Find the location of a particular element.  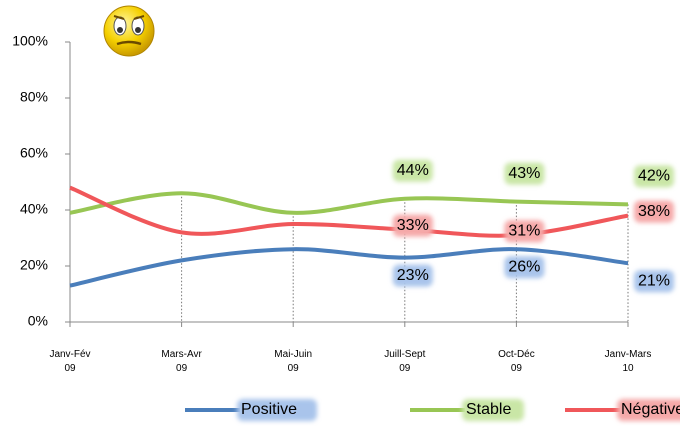

y-tick-label: 100% is located at coordinates (30, 41).